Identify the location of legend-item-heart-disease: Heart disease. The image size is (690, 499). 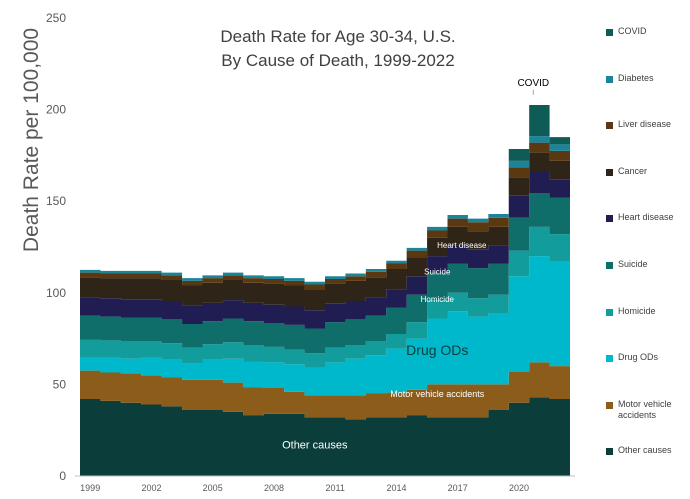
(648, 217).